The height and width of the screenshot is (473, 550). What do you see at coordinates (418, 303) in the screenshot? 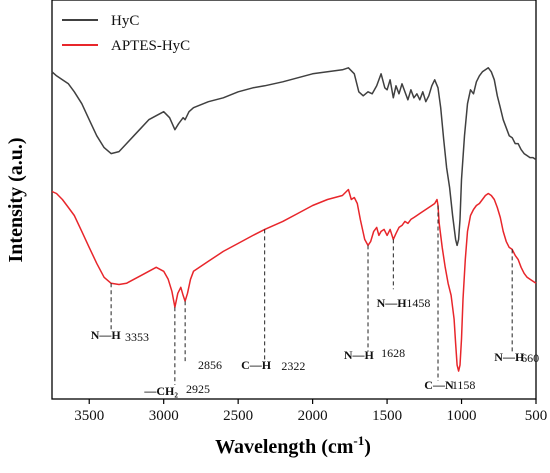
I see `annotation-wavenumber: 1458` at bounding box center [418, 303].